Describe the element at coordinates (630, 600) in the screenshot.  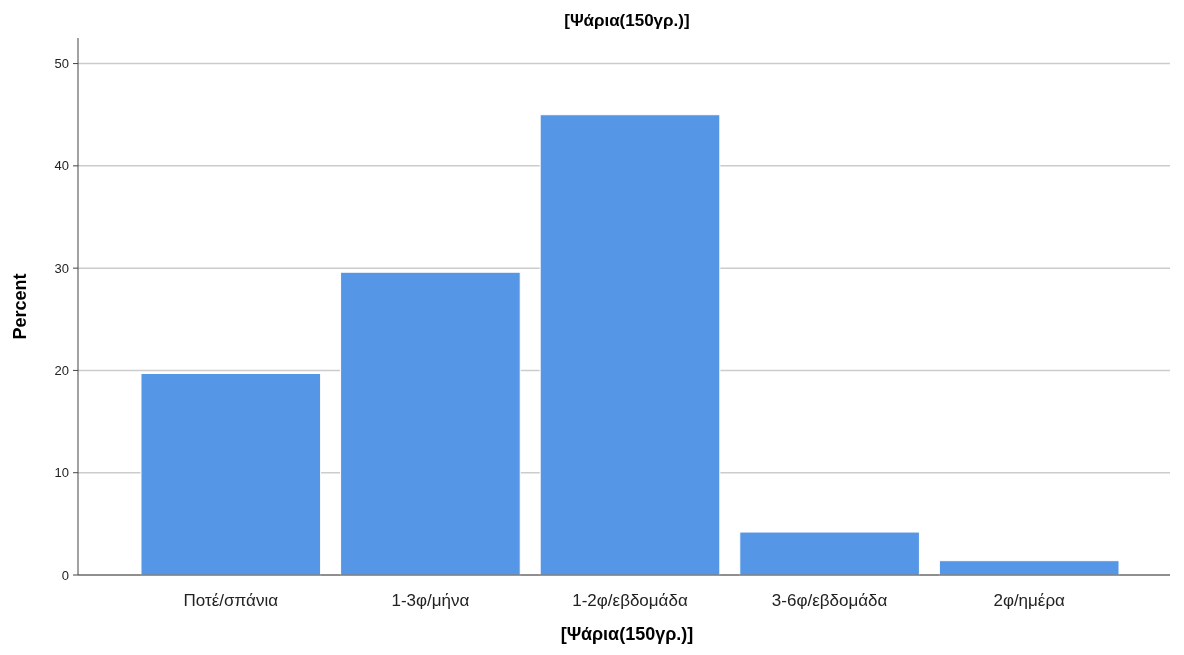
I see `x-tick-label: 1-2φ/εβδομάδα` at that location.